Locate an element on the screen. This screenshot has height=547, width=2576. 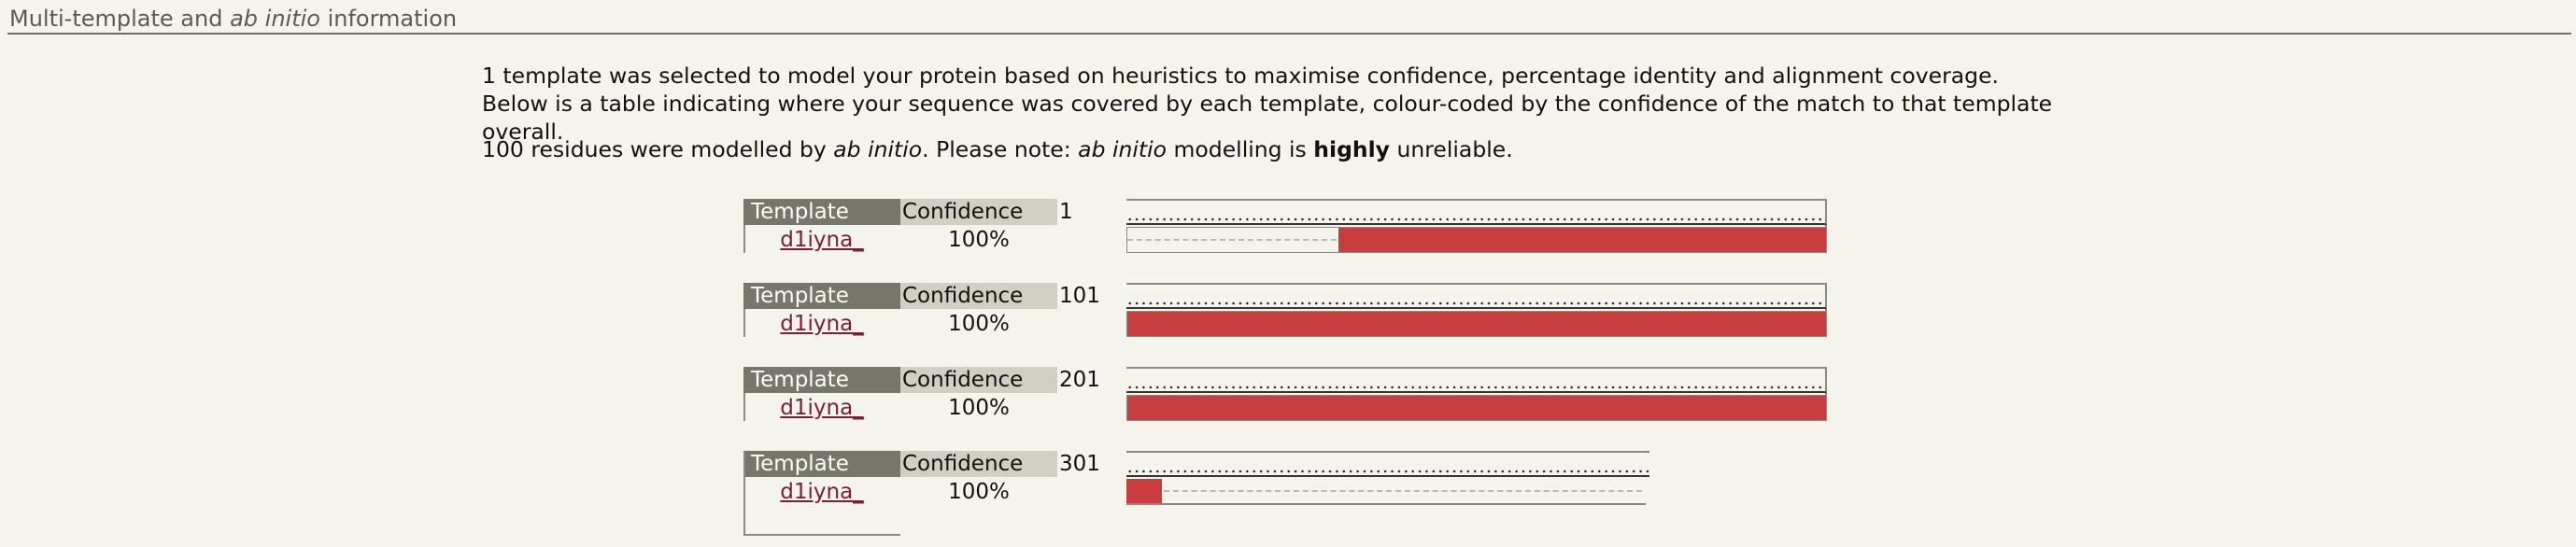
residue-start-label: 301 is located at coordinates (1079, 464).